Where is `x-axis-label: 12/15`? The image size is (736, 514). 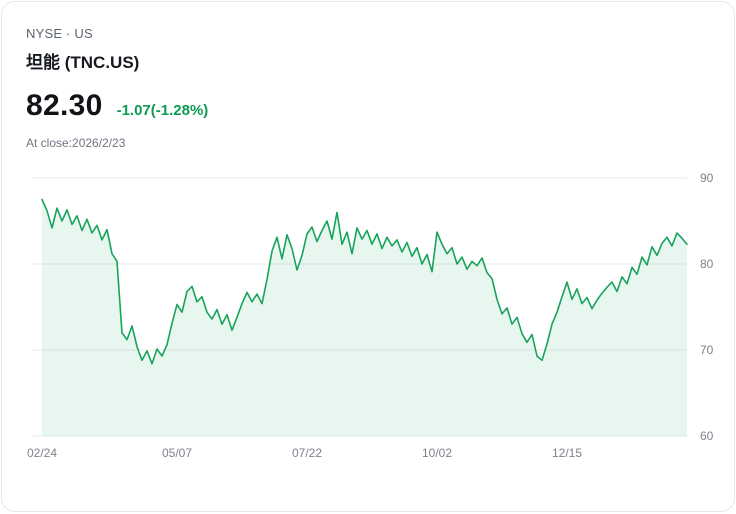 x-axis-label: 12/15 is located at coordinates (567, 453).